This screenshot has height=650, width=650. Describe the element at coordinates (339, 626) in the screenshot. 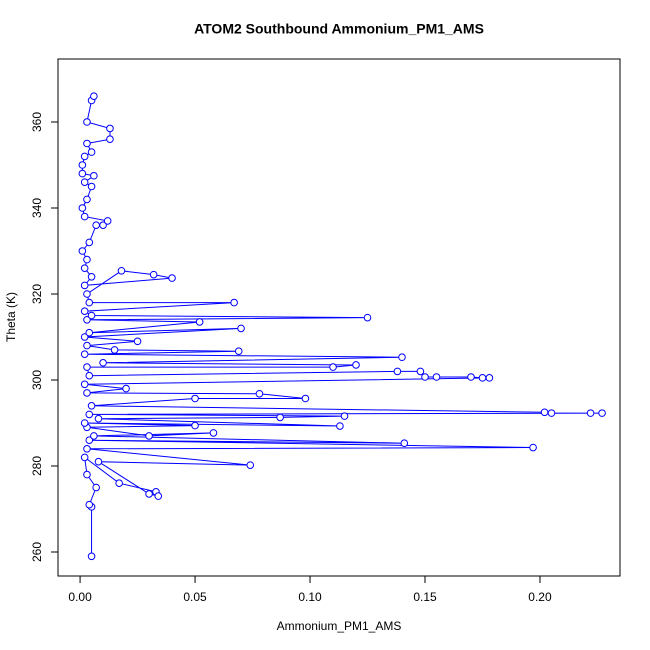

I see `x-axis-label: Ammonium_PM1_AMS` at that location.